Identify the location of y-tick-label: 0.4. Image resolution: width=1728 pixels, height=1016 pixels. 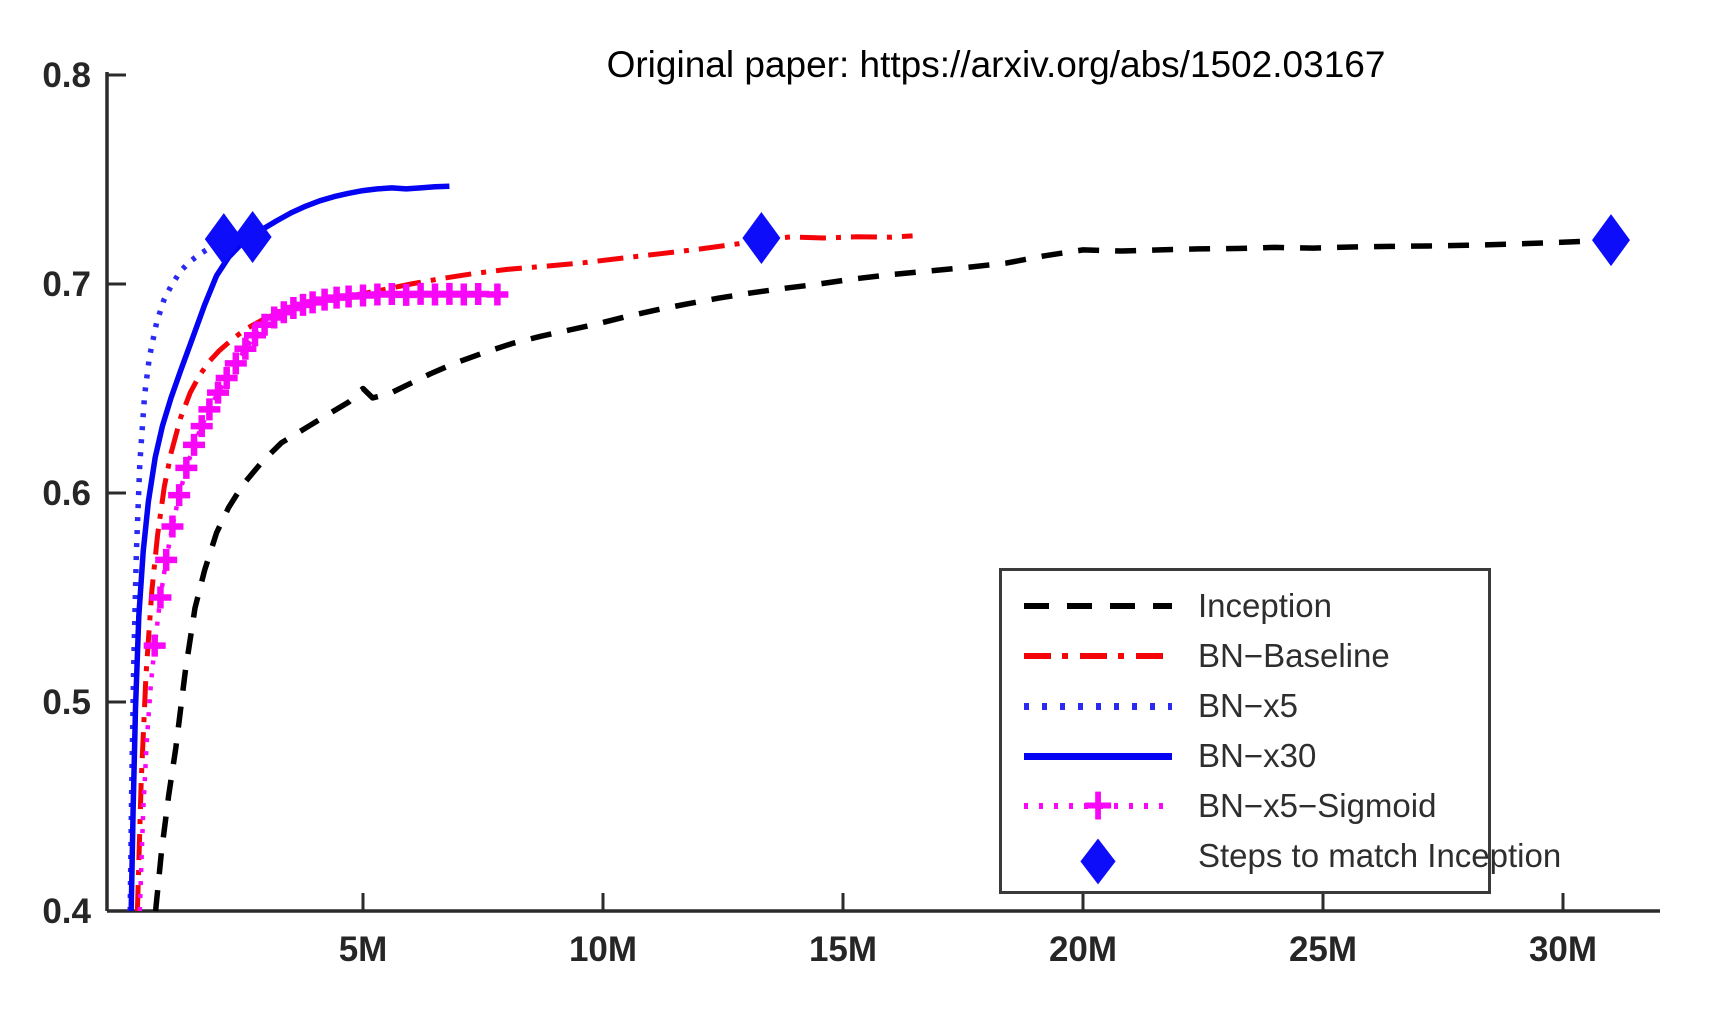
(66, 911).